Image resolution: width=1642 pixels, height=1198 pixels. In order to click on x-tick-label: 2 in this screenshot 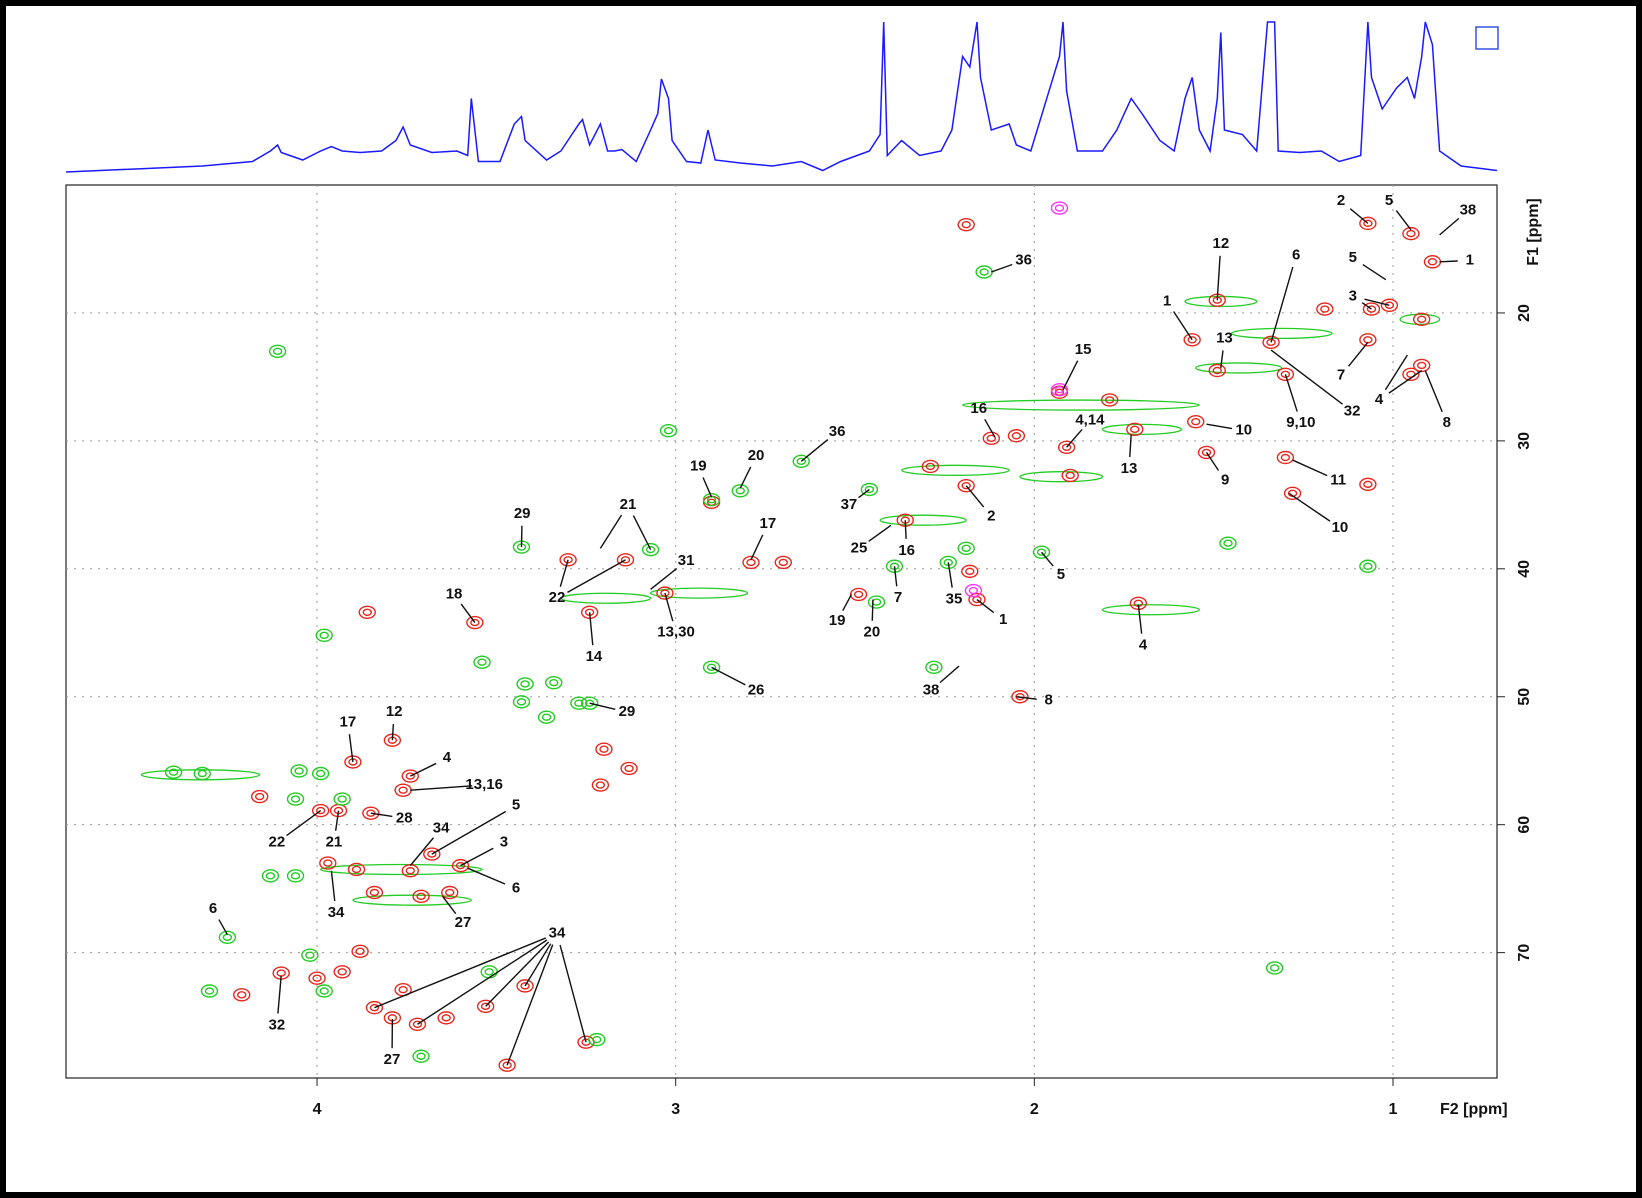, I will do `click(1034, 1109)`.